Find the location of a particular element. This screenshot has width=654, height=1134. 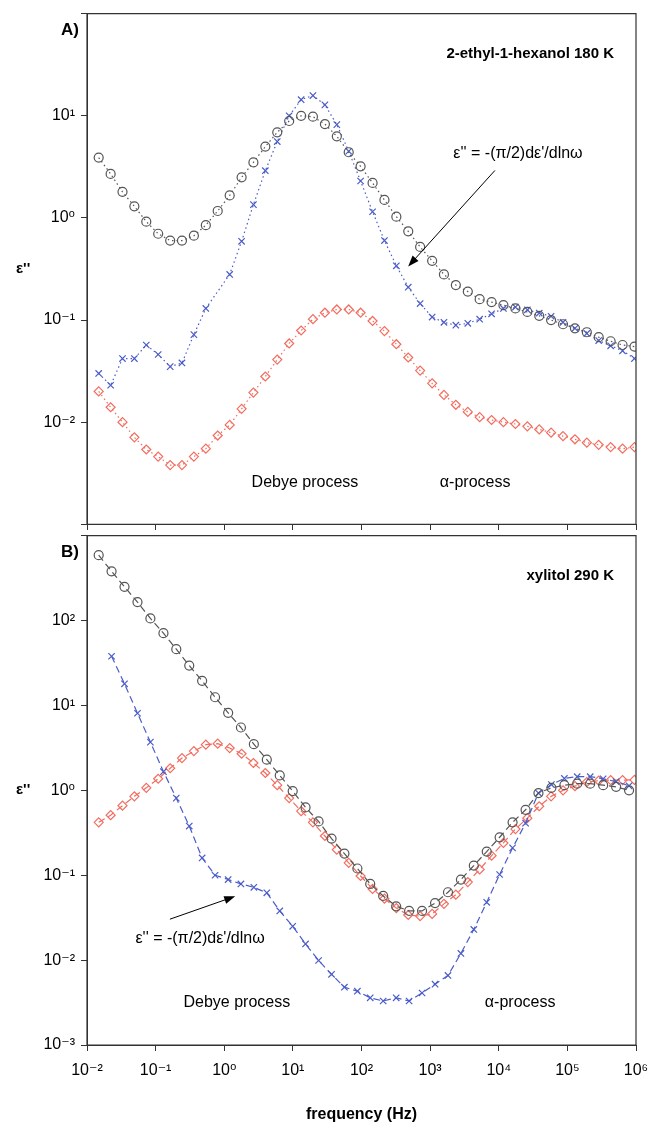

x-tick-label: 10⁰ is located at coordinates (224, 1070).